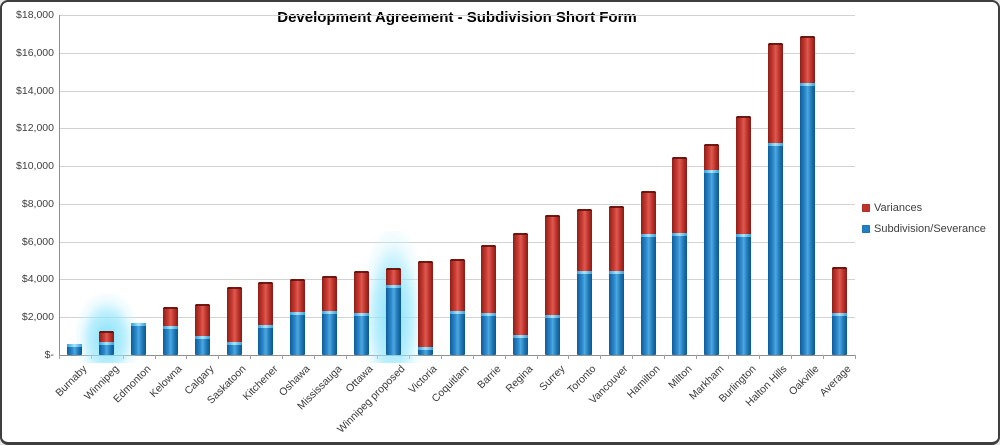 This screenshot has height=445, width=1000. What do you see at coordinates (930, 229) in the screenshot?
I see `legend-label: Subdivision/Severance` at bounding box center [930, 229].